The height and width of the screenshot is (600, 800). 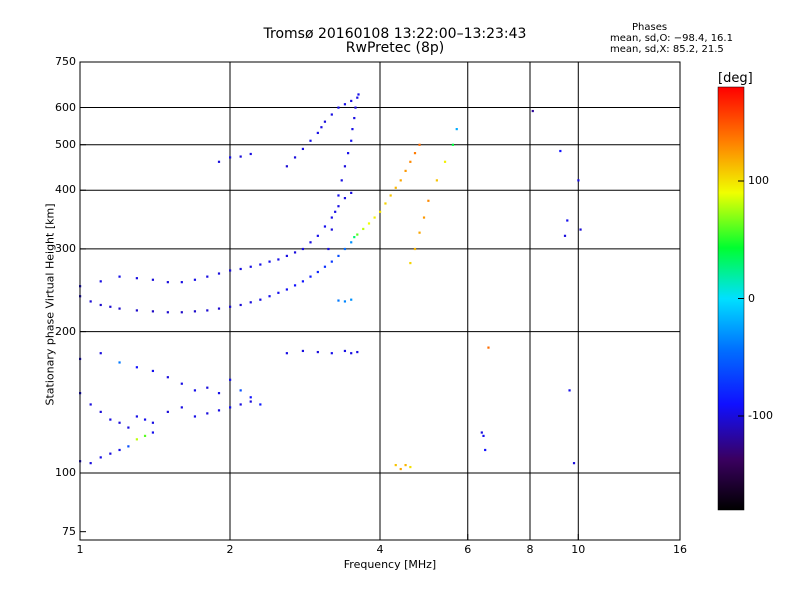 What do you see at coordinates (230, 549) in the screenshot?
I see `x-tick-label: 2` at bounding box center [230, 549].